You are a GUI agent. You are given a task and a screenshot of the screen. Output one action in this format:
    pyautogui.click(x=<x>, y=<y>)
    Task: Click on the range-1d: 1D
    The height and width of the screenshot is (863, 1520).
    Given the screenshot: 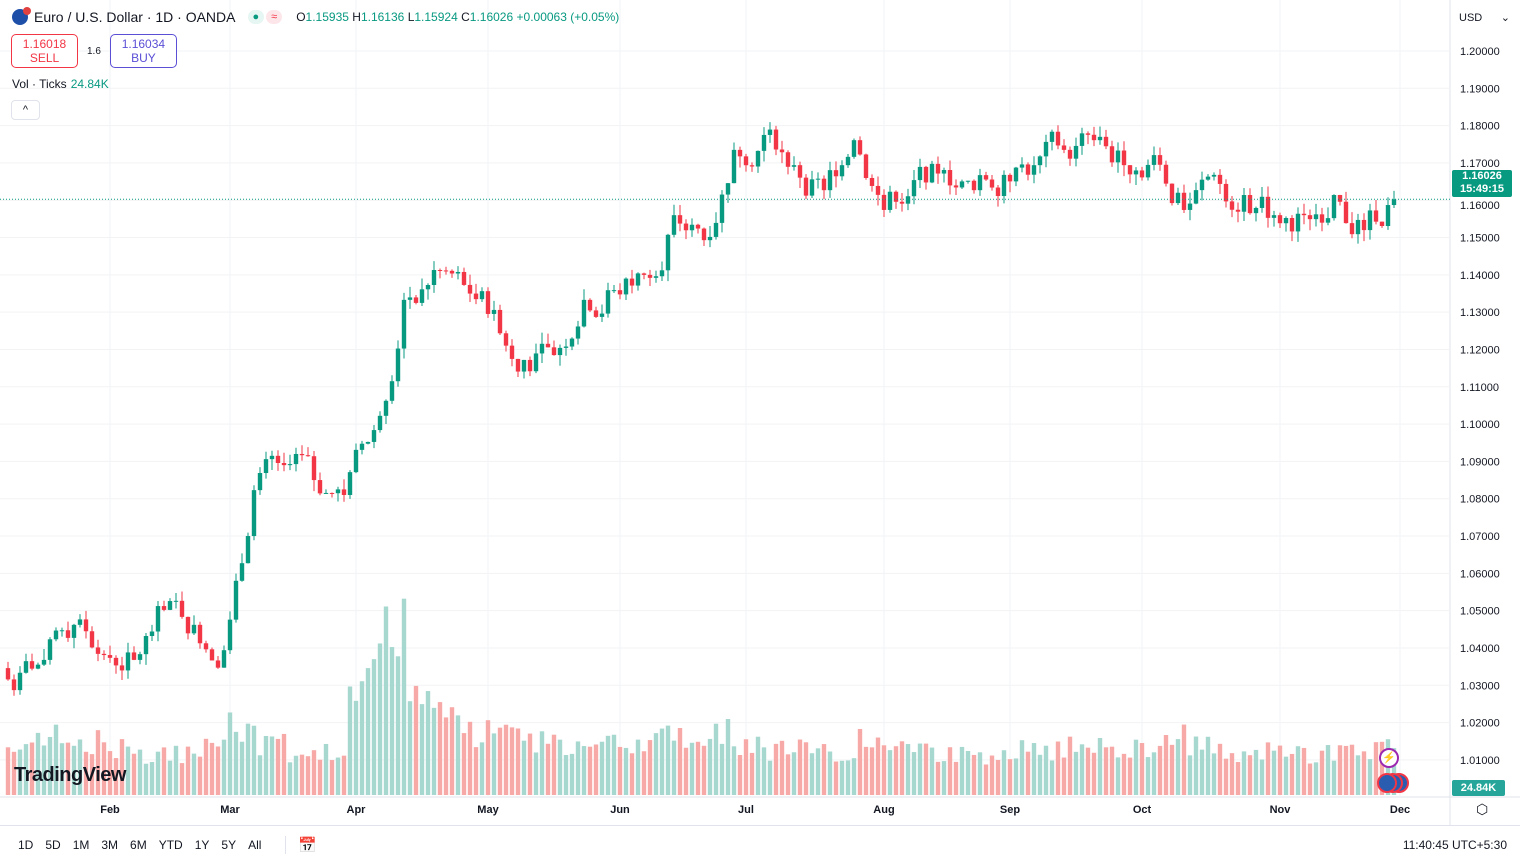 What is the action you would take?
    pyautogui.click(x=26, y=844)
    